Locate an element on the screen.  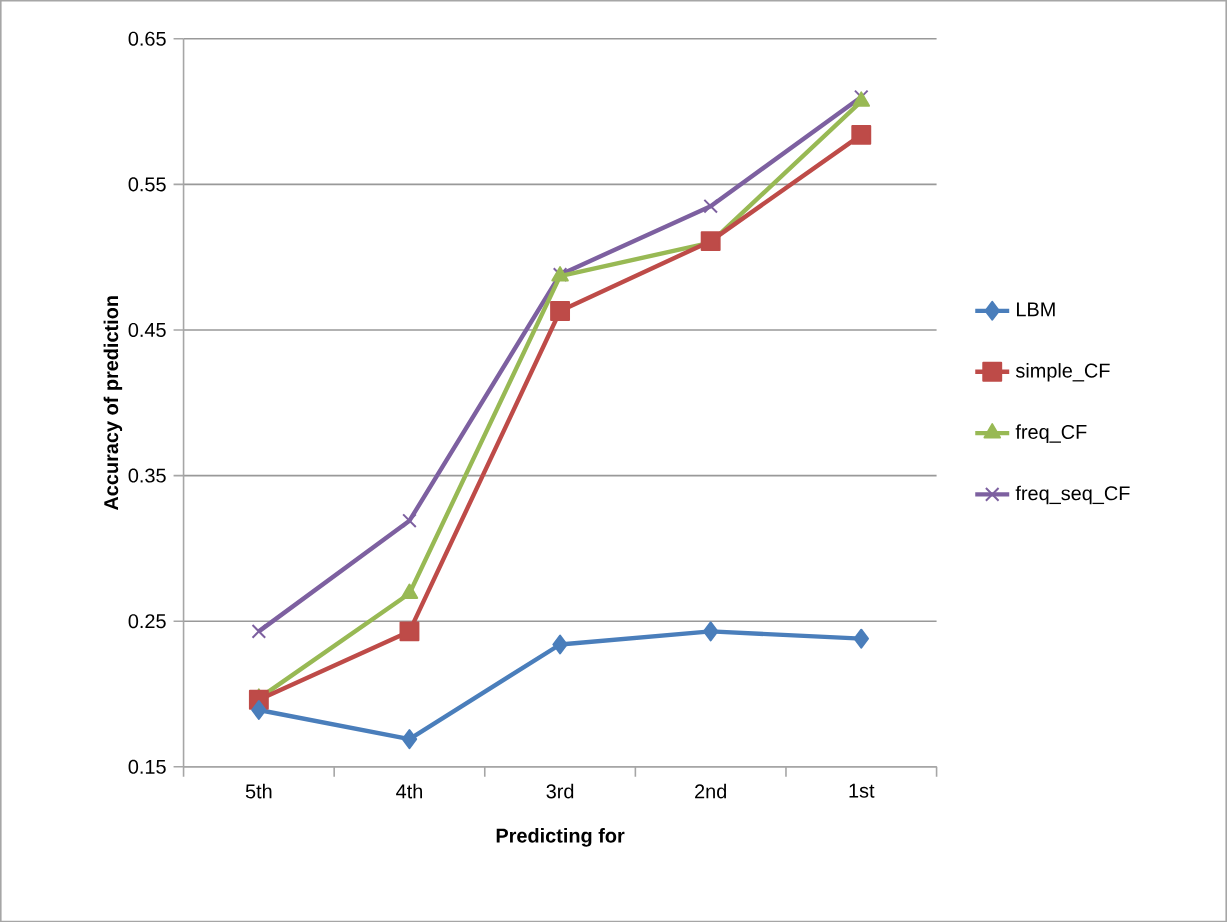
y-axis-title: Accuracy of prediction is located at coordinates (113, 403).